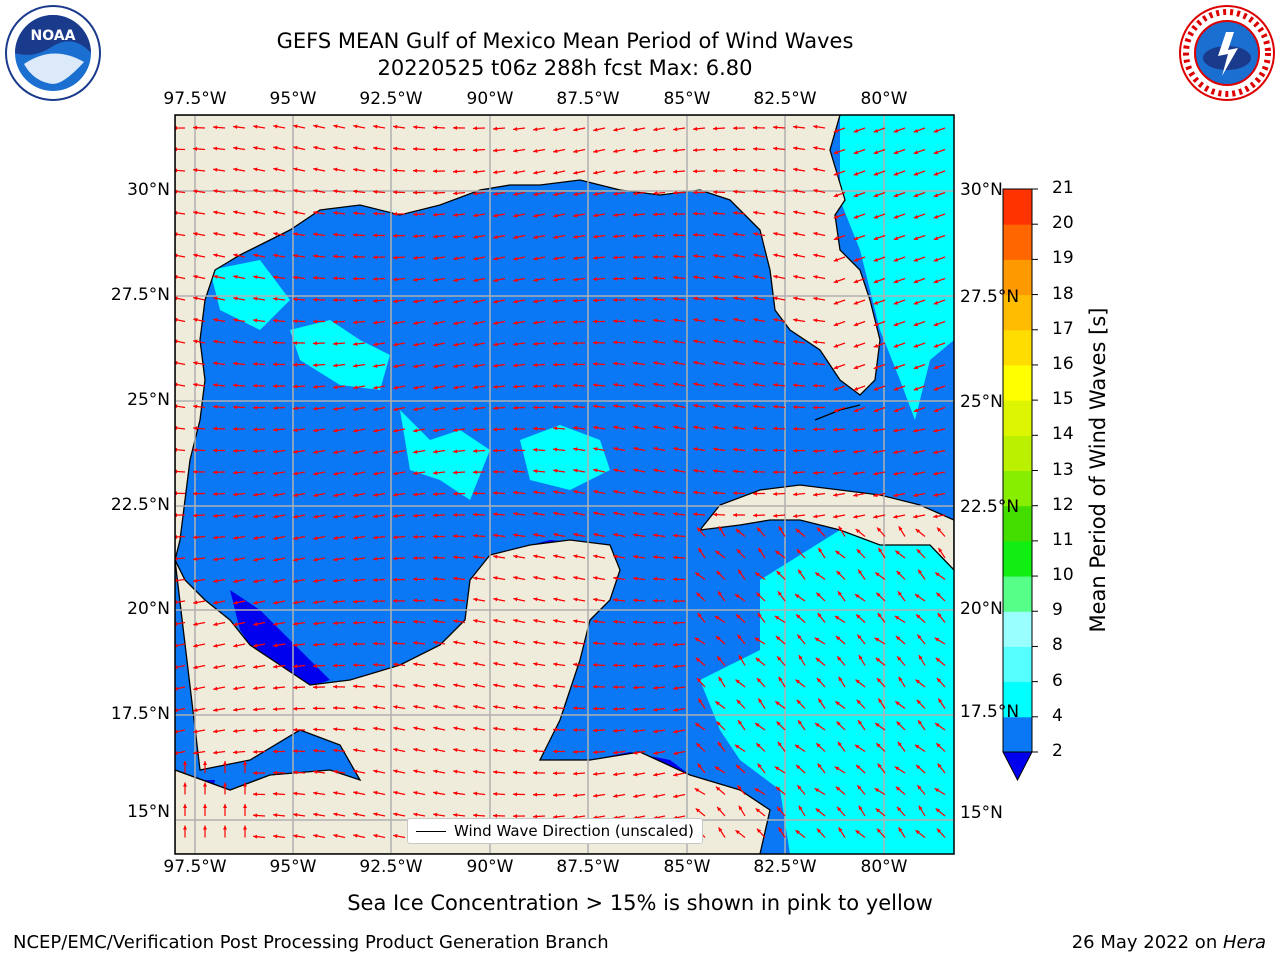 The height and width of the screenshot is (960, 1280). What do you see at coordinates (687, 99) in the screenshot?
I see `lon-label: 85°W` at bounding box center [687, 99].